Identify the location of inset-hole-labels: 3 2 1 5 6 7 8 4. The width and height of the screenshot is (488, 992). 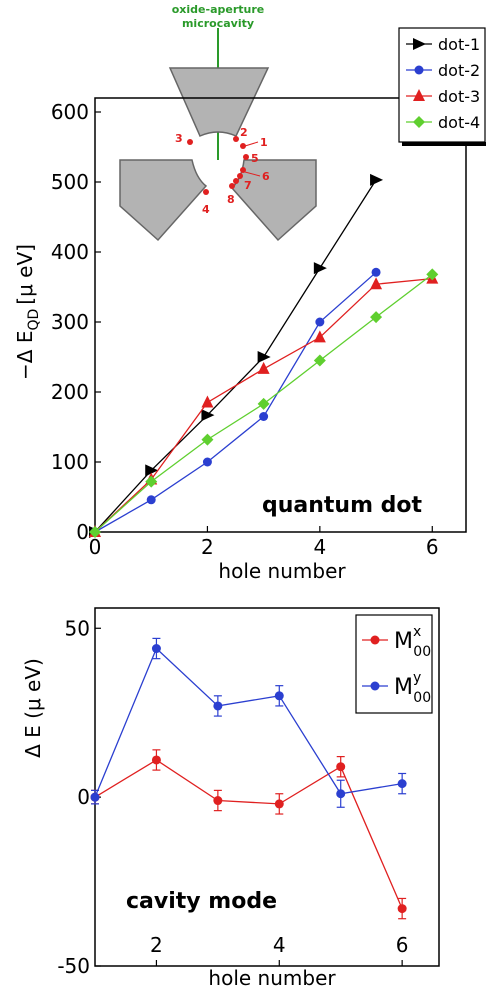
(222, 171).